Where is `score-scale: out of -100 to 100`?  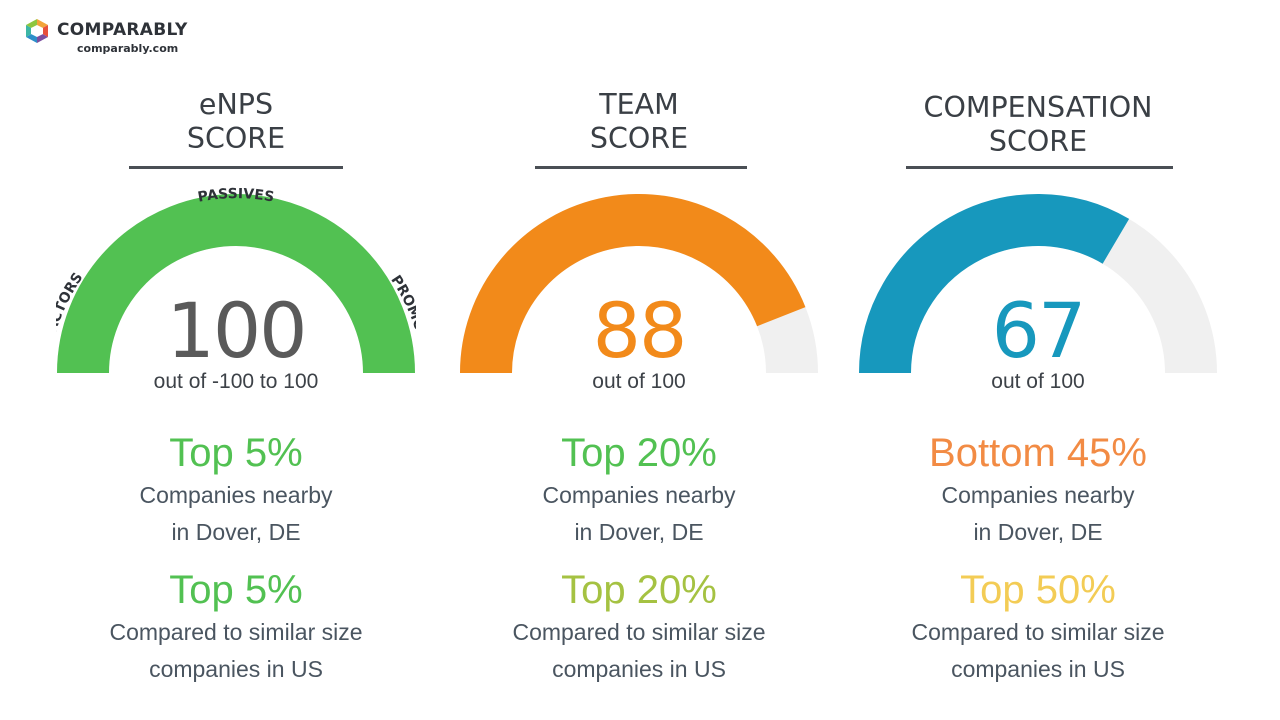
score-scale: out of -100 to 100 is located at coordinates (236, 381).